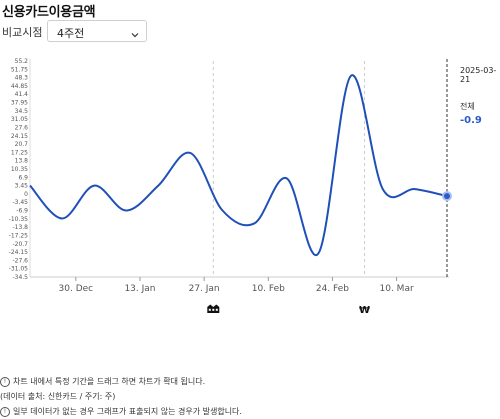 The height and width of the screenshot is (419, 500). Describe the element at coordinates (58, 396) in the screenshot. I see `note-text: (데이터 출처: 신한카드 / 주기: 주)` at that location.